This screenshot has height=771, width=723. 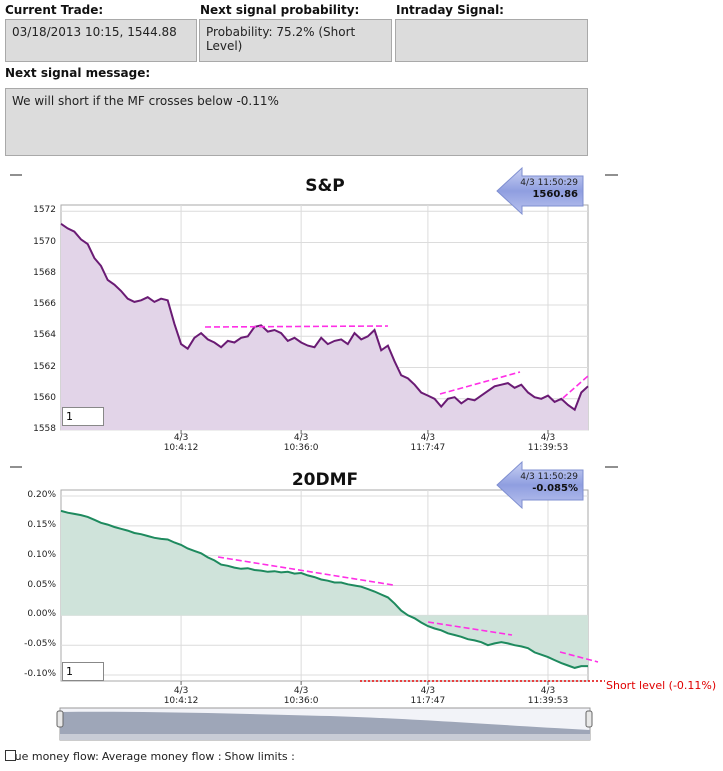 I want to click on y-tick-label: 1568, so click(x=44, y=272).